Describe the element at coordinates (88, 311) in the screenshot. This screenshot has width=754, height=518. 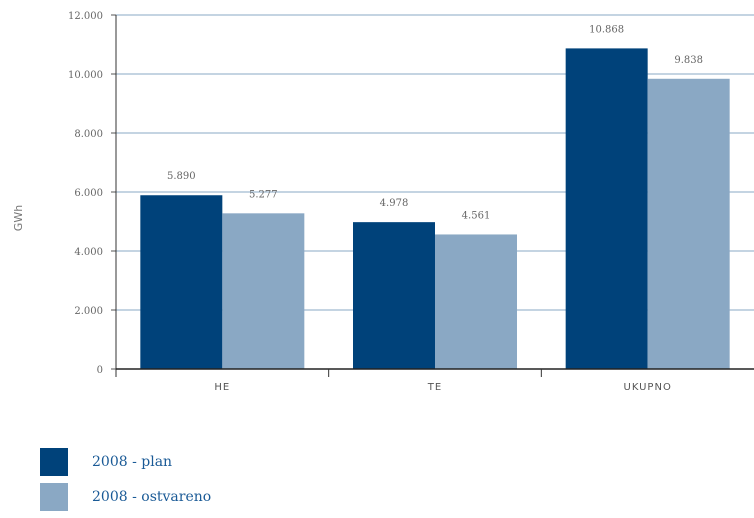
I see `y-tick-label: 2.000` at that location.